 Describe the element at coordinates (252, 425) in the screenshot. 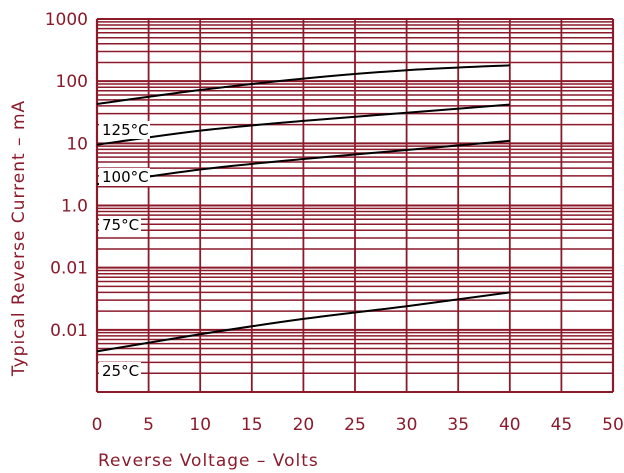

I see `x-tick-label: 15` at that location.